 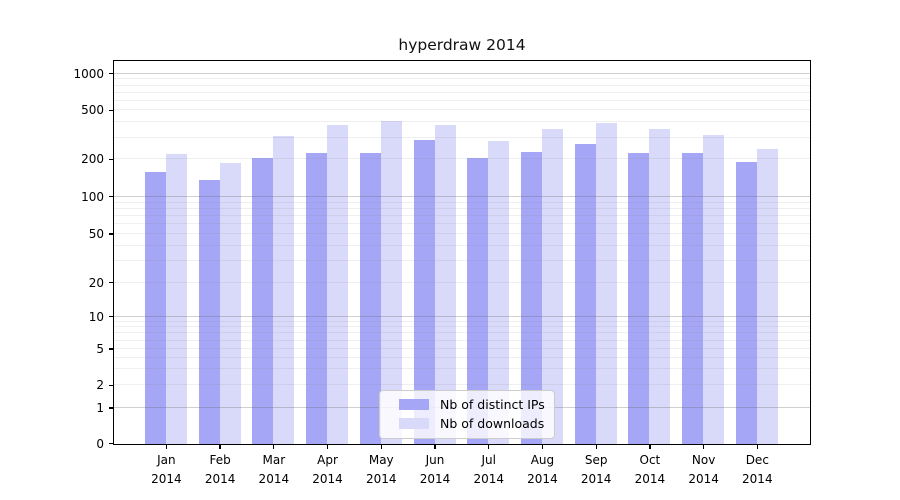 What do you see at coordinates (553, 286) in the screenshot?
I see `bar-downloads-aug` at bounding box center [553, 286].